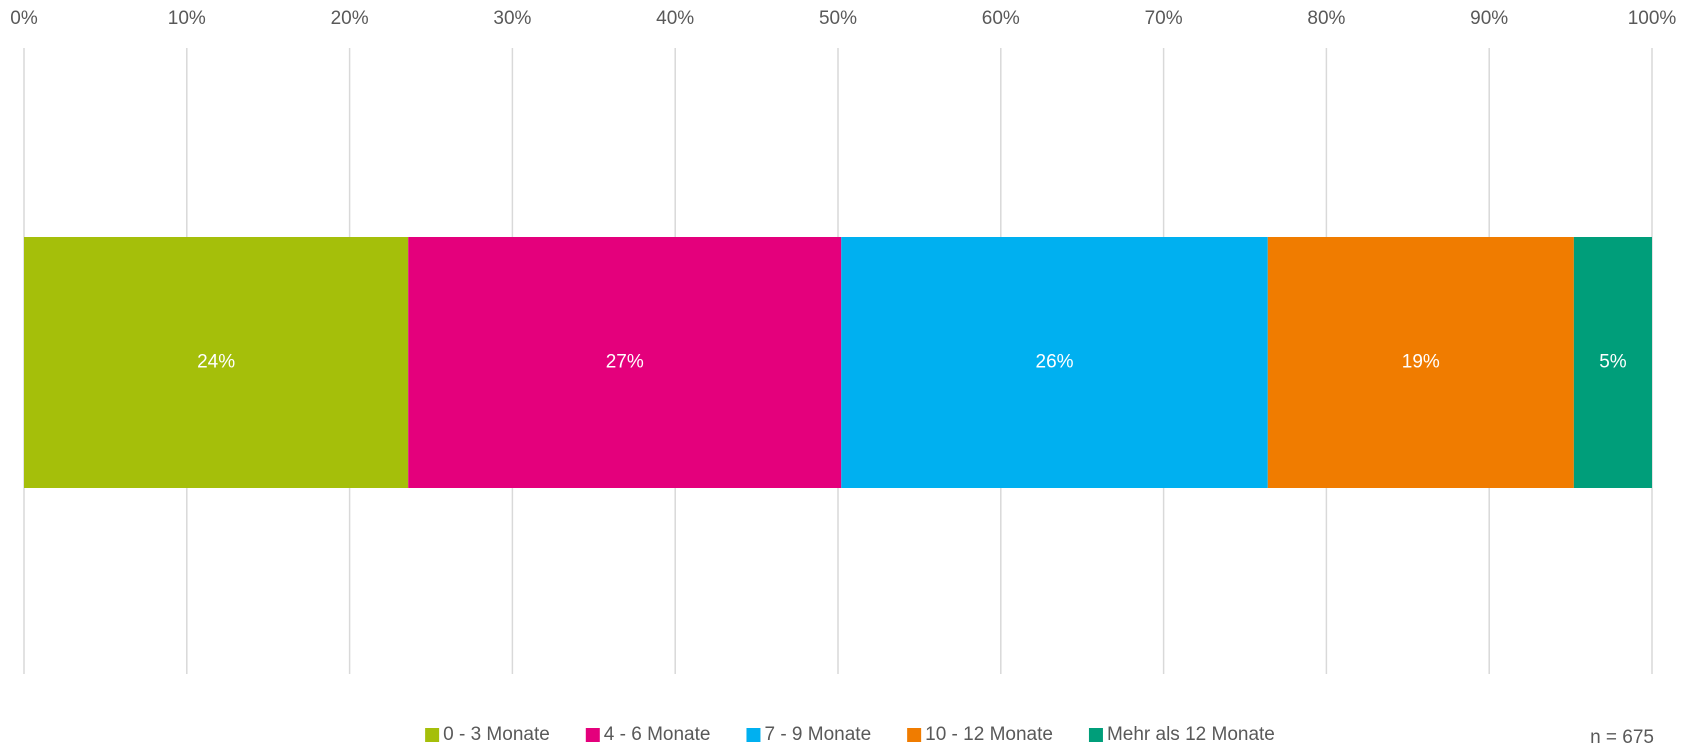  I want to click on x-tick-label: 0%, so click(24, 18).